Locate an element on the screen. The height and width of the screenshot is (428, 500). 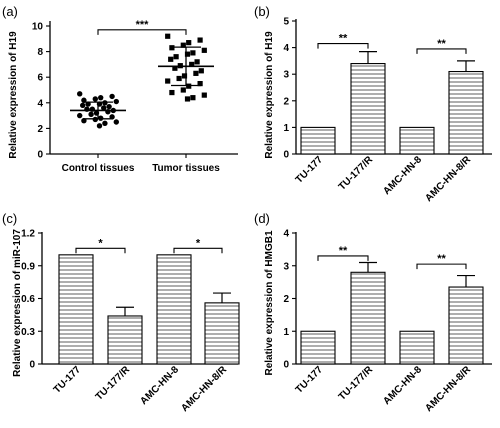
y-tick-label: 8 is located at coordinates (40, 52).